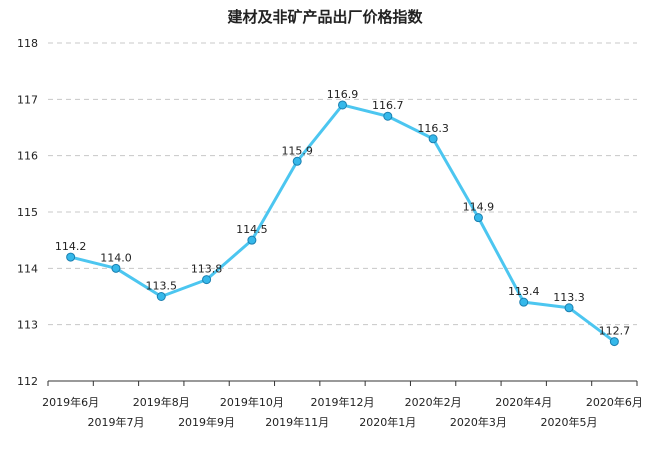  I want to click on y-tick-label: 115, so click(27, 212).